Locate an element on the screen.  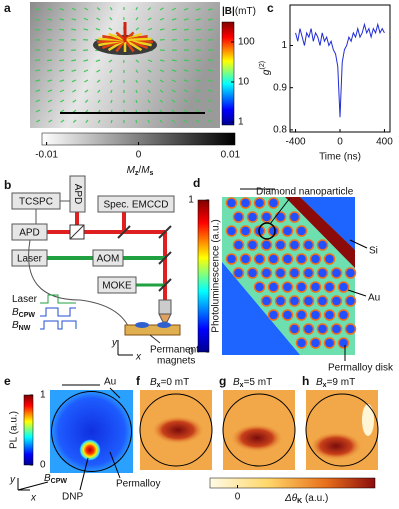
axis-label: y is located at coordinates (114, 343).